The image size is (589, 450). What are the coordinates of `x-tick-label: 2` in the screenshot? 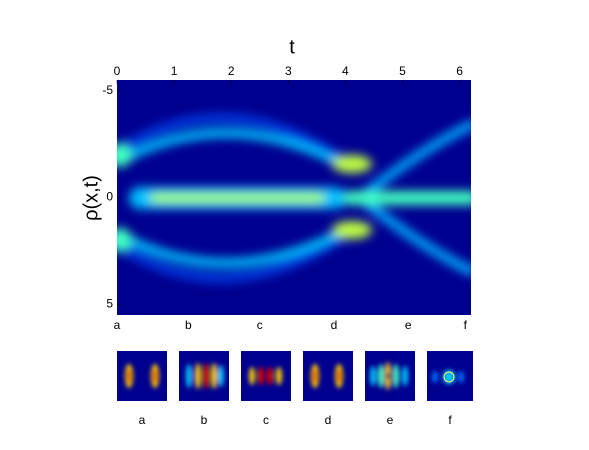 It's located at (231, 71).